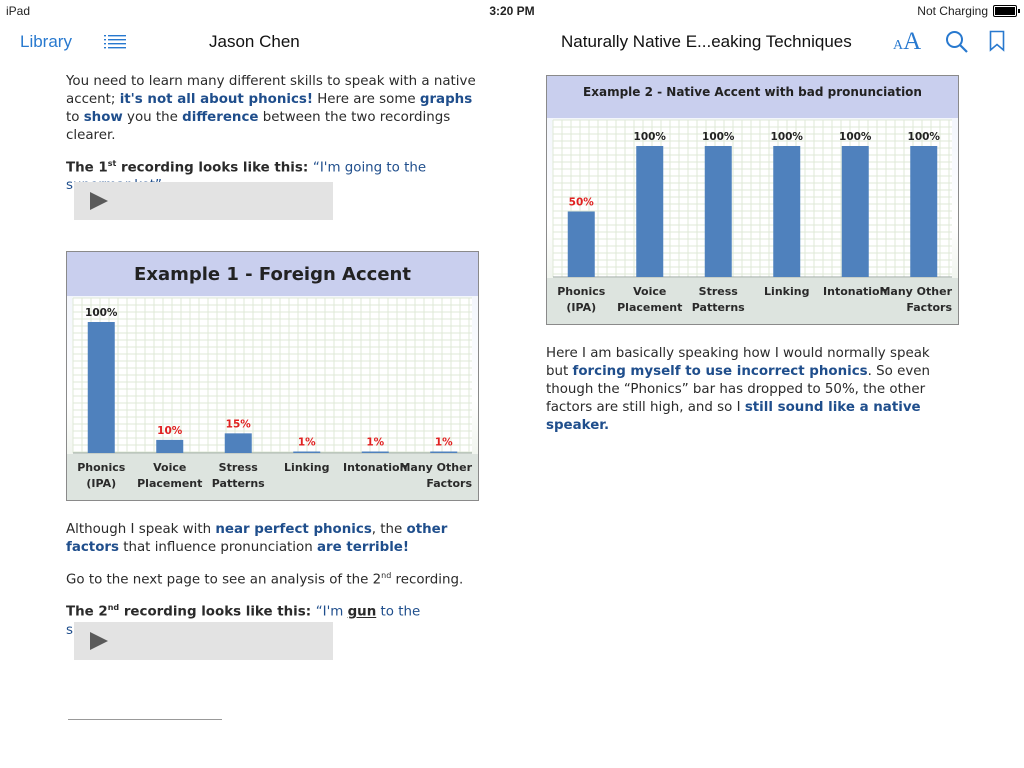 Image resolution: width=1024 pixels, height=768 pixels. What do you see at coordinates (386, 575) in the screenshot?
I see `next-sup: nd` at bounding box center [386, 575].